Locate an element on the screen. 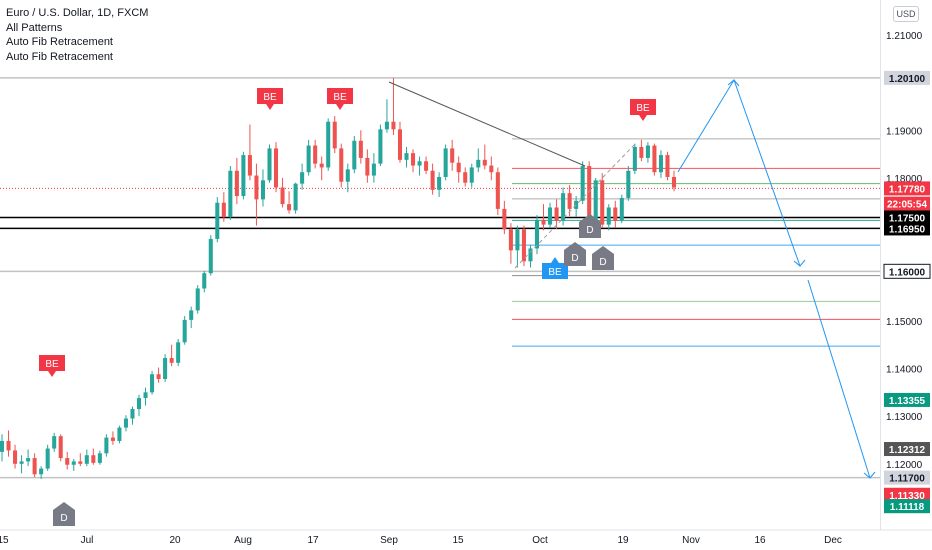 The width and height of the screenshot is (932, 550). arrow-head-icon is located at coordinates (869, 475).